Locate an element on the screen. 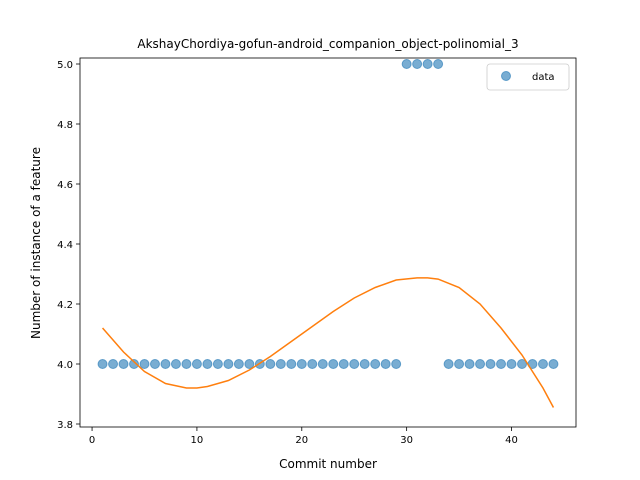 This screenshot has width=640, height=480. x-tick-label: 30 is located at coordinates (406, 440).